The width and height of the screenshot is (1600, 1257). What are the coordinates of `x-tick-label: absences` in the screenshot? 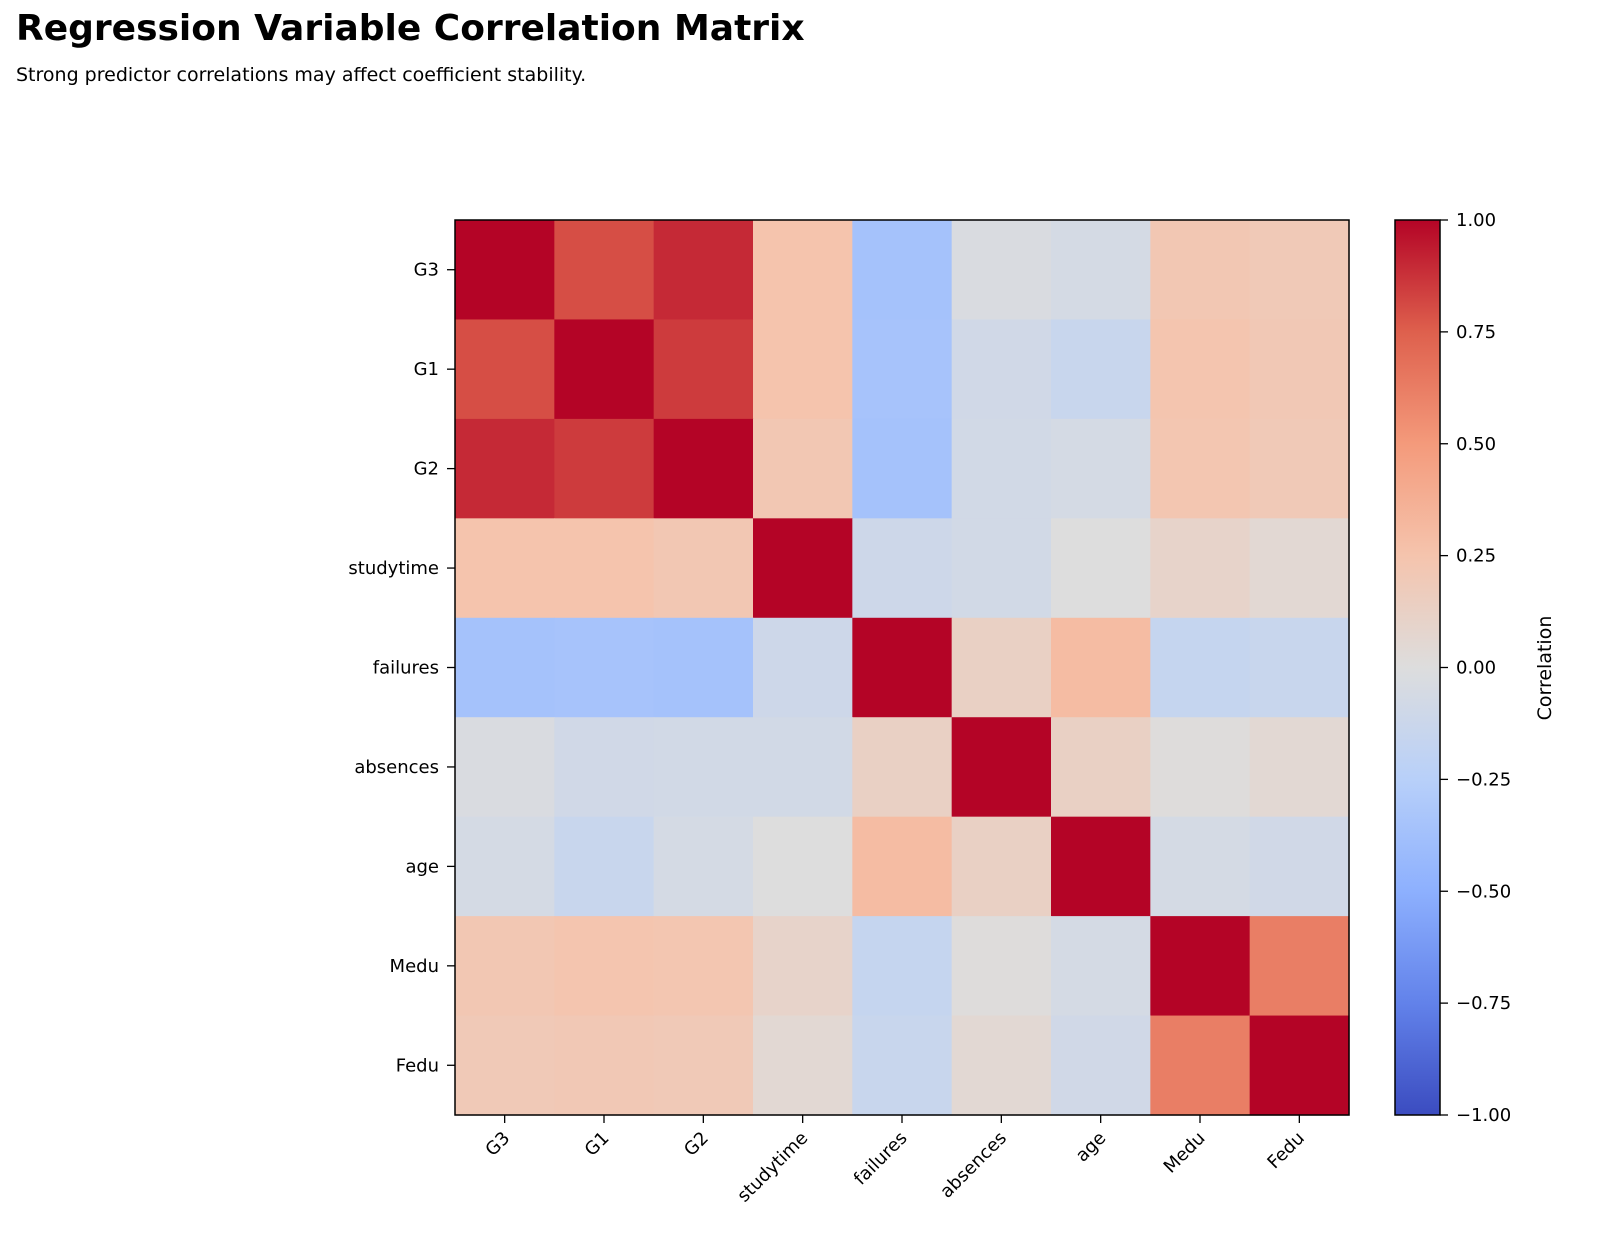 It's located at (973, 1165).